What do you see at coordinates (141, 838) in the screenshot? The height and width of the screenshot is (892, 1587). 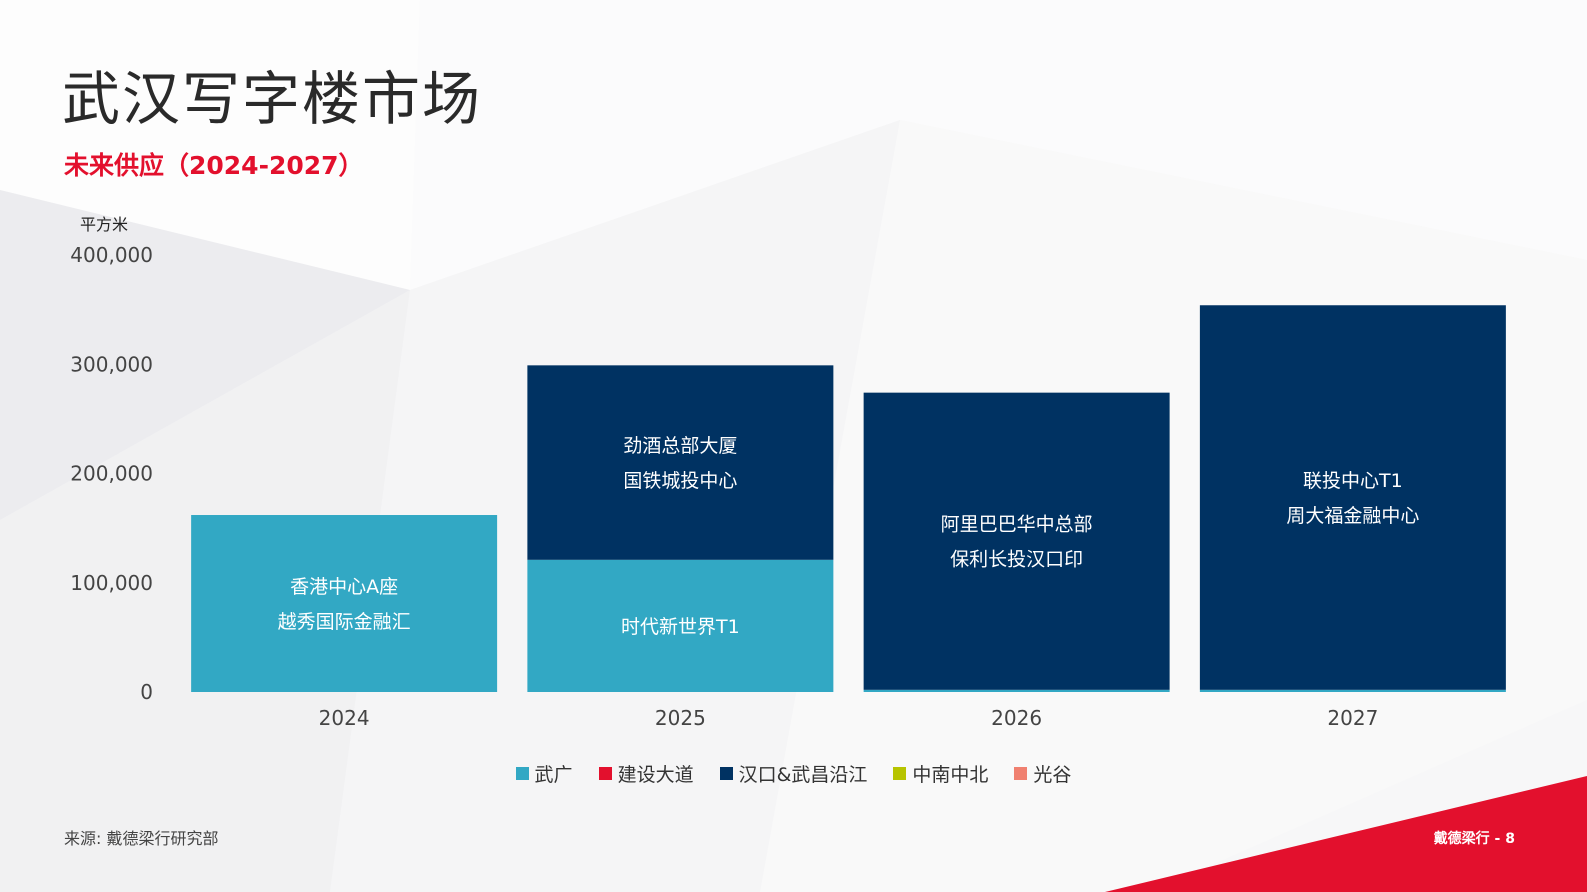 I see `source-note: 来源: 戴德梁行研究部` at bounding box center [141, 838].